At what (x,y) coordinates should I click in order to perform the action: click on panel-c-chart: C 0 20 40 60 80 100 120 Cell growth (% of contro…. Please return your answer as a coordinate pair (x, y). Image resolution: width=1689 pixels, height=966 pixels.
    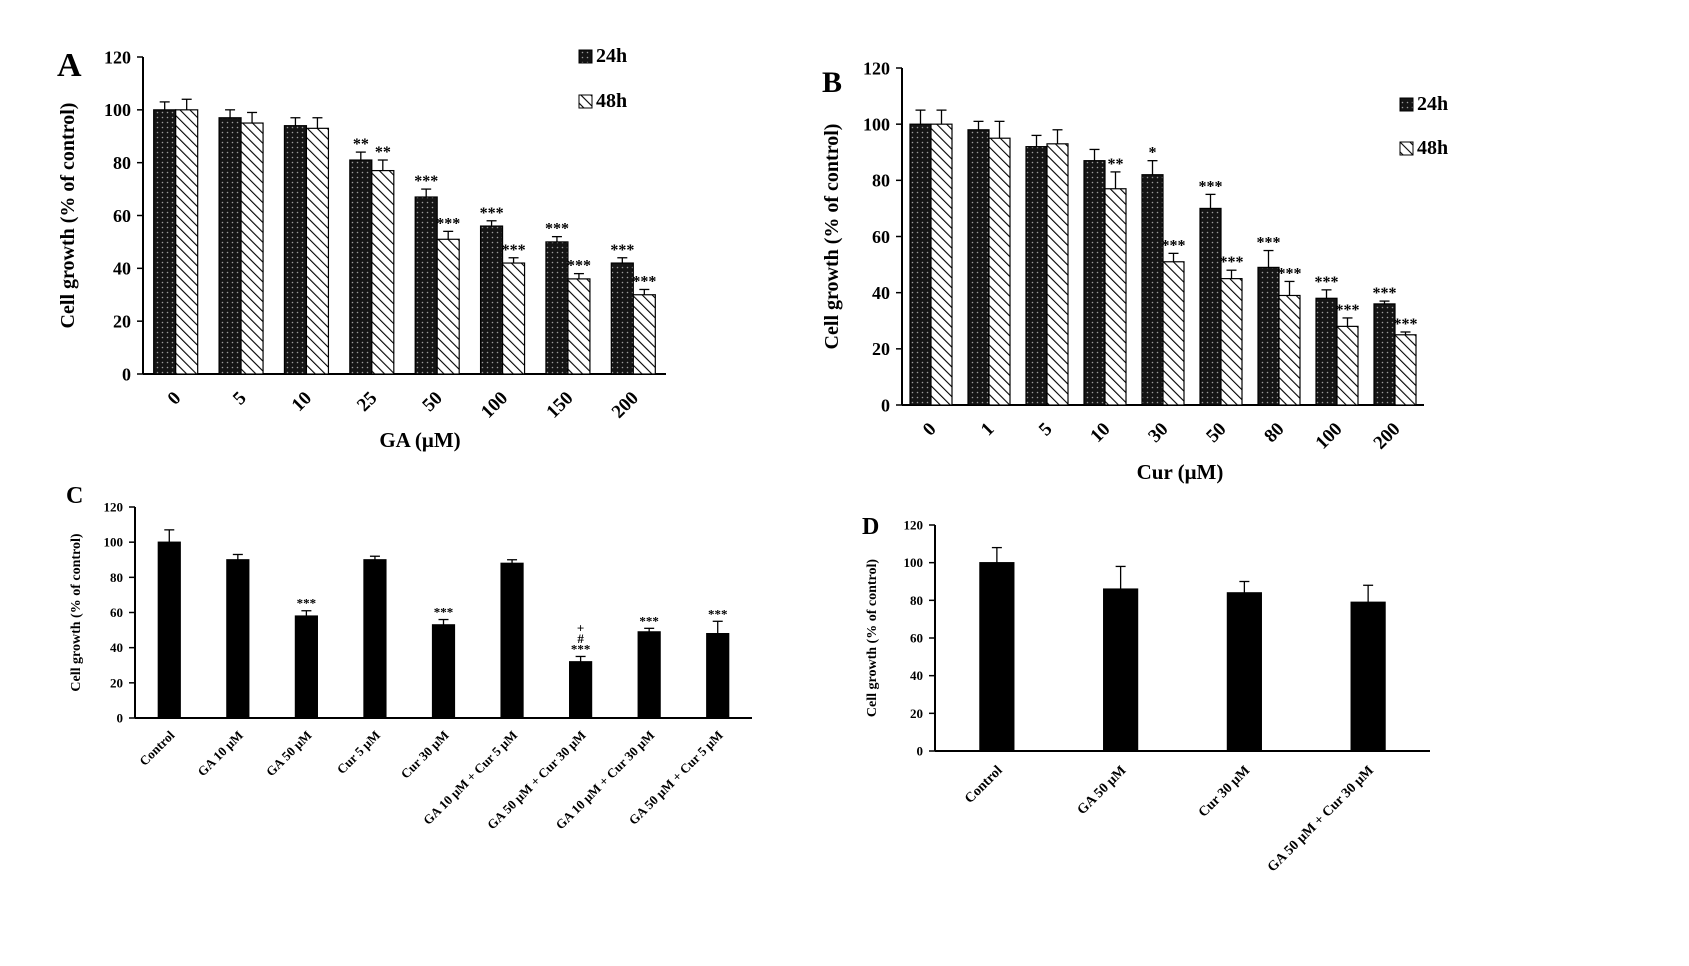
    Looking at the image, I should click on (409, 657).